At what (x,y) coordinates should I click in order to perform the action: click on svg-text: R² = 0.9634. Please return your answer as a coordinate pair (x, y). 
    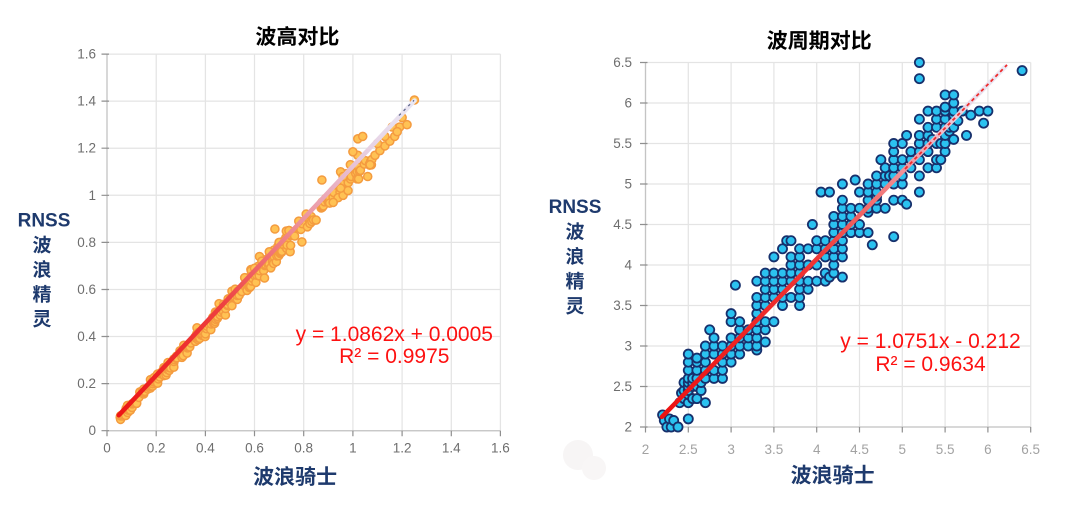
    Looking at the image, I should click on (930, 364).